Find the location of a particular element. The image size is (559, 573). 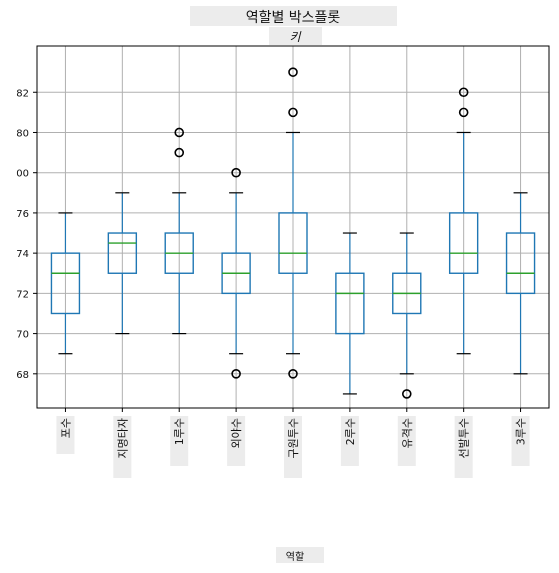

x-tick-label: 지명타자 is located at coordinates (122, 438).